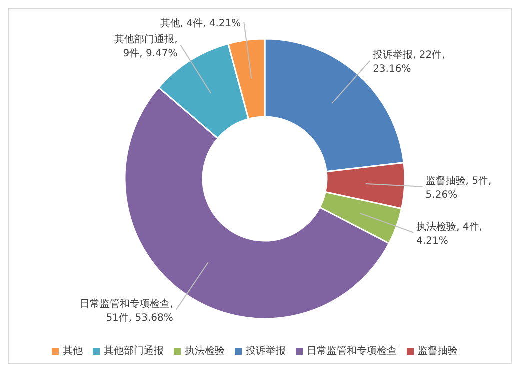  What do you see at coordinates (205, 351) in the screenshot?
I see `legend-label: 执法检验` at bounding box center [205, 351].